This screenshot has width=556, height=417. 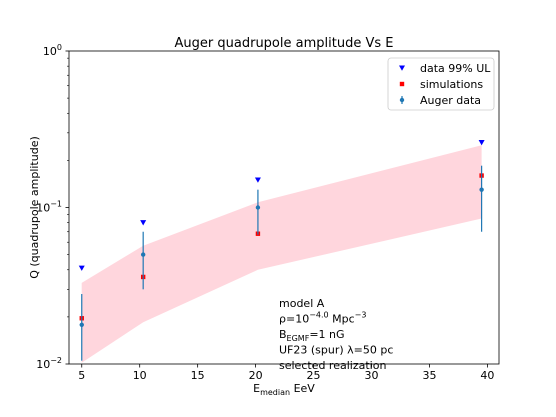 What do you see at coordinates (34, 207) in the screenshot?
I see `y-axis-label: Q (quadrupole amplitude)` at bounding box center [34, 207].